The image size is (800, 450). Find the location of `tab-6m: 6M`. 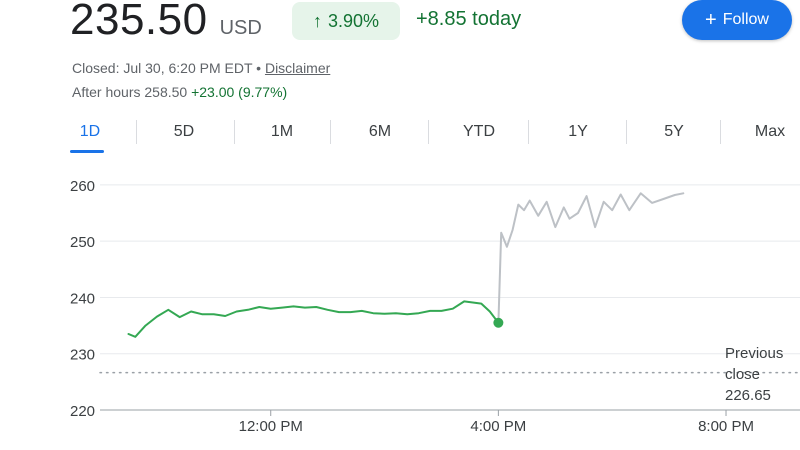

tab-6m: 6M is located at coordinates (380, 131).